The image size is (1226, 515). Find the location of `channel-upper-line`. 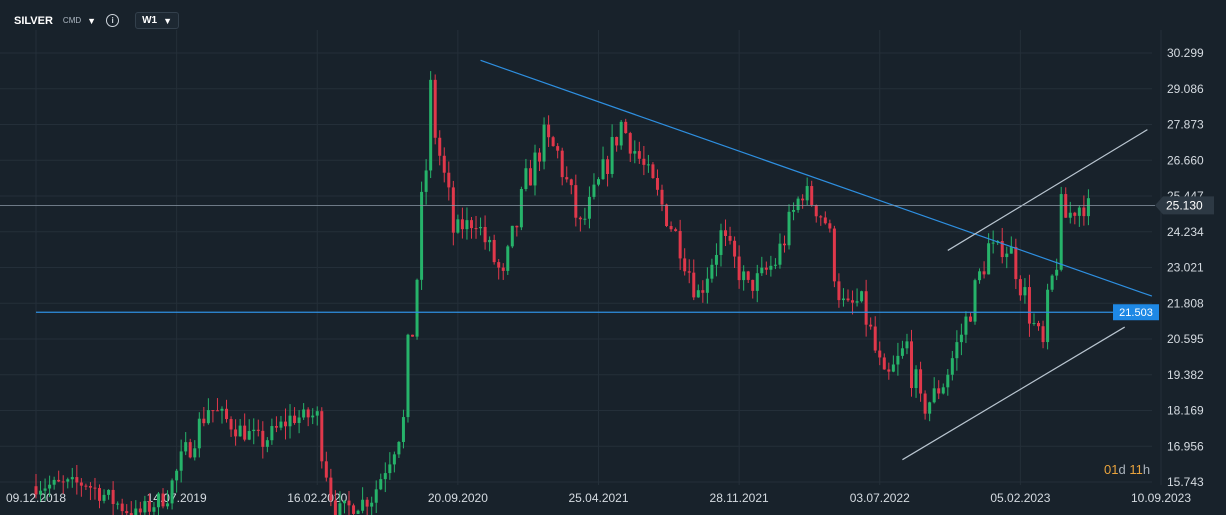

channel-upper-line is located at coordinates (1047, 190).